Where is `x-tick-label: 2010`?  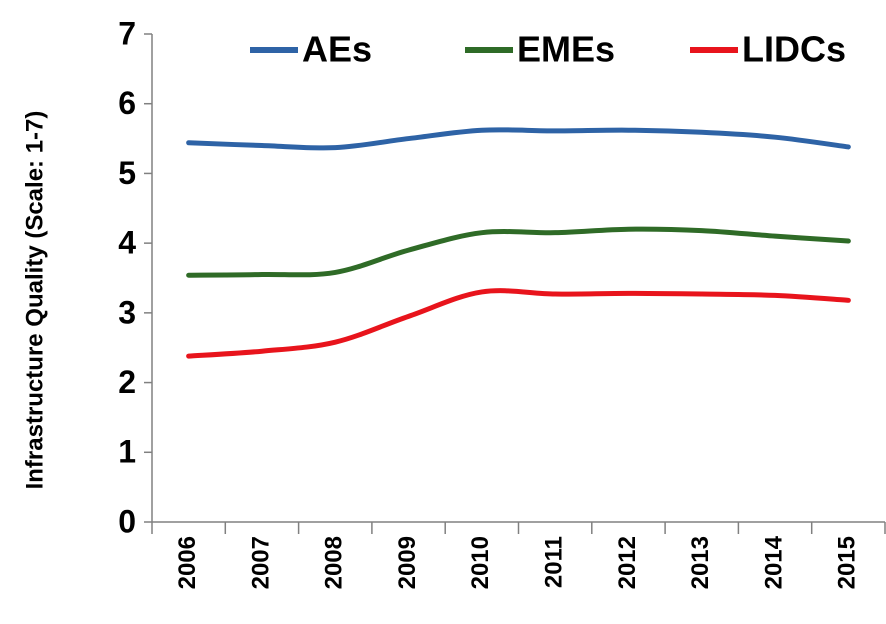
x-tick-label: 2010 is located at coordinates (480, 562).